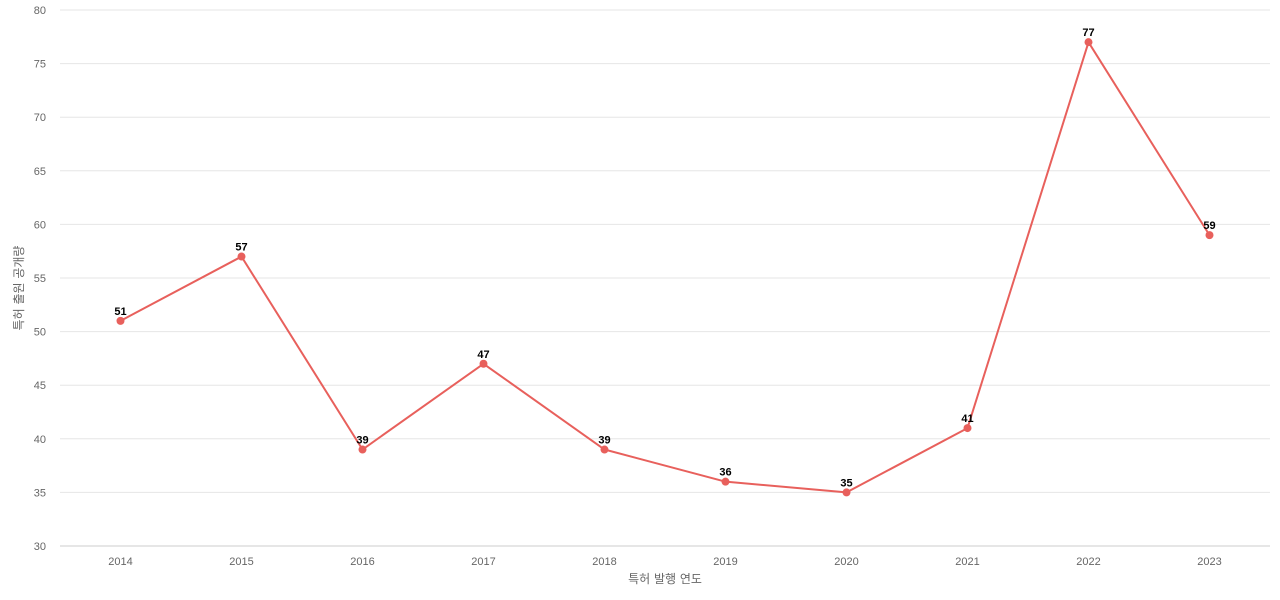 The image size is (1280, 600). What do you see at coordinates (40, 172) in the screenshot?
I see `y-tick-label: 65` at bounding box center [40, 172].